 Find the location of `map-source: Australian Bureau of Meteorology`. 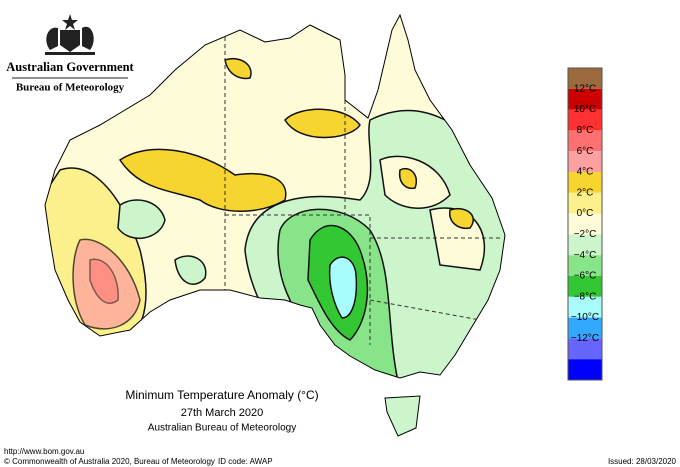

map-source: Australian Bureau of Meteorology is located at coordinates (222, 428).